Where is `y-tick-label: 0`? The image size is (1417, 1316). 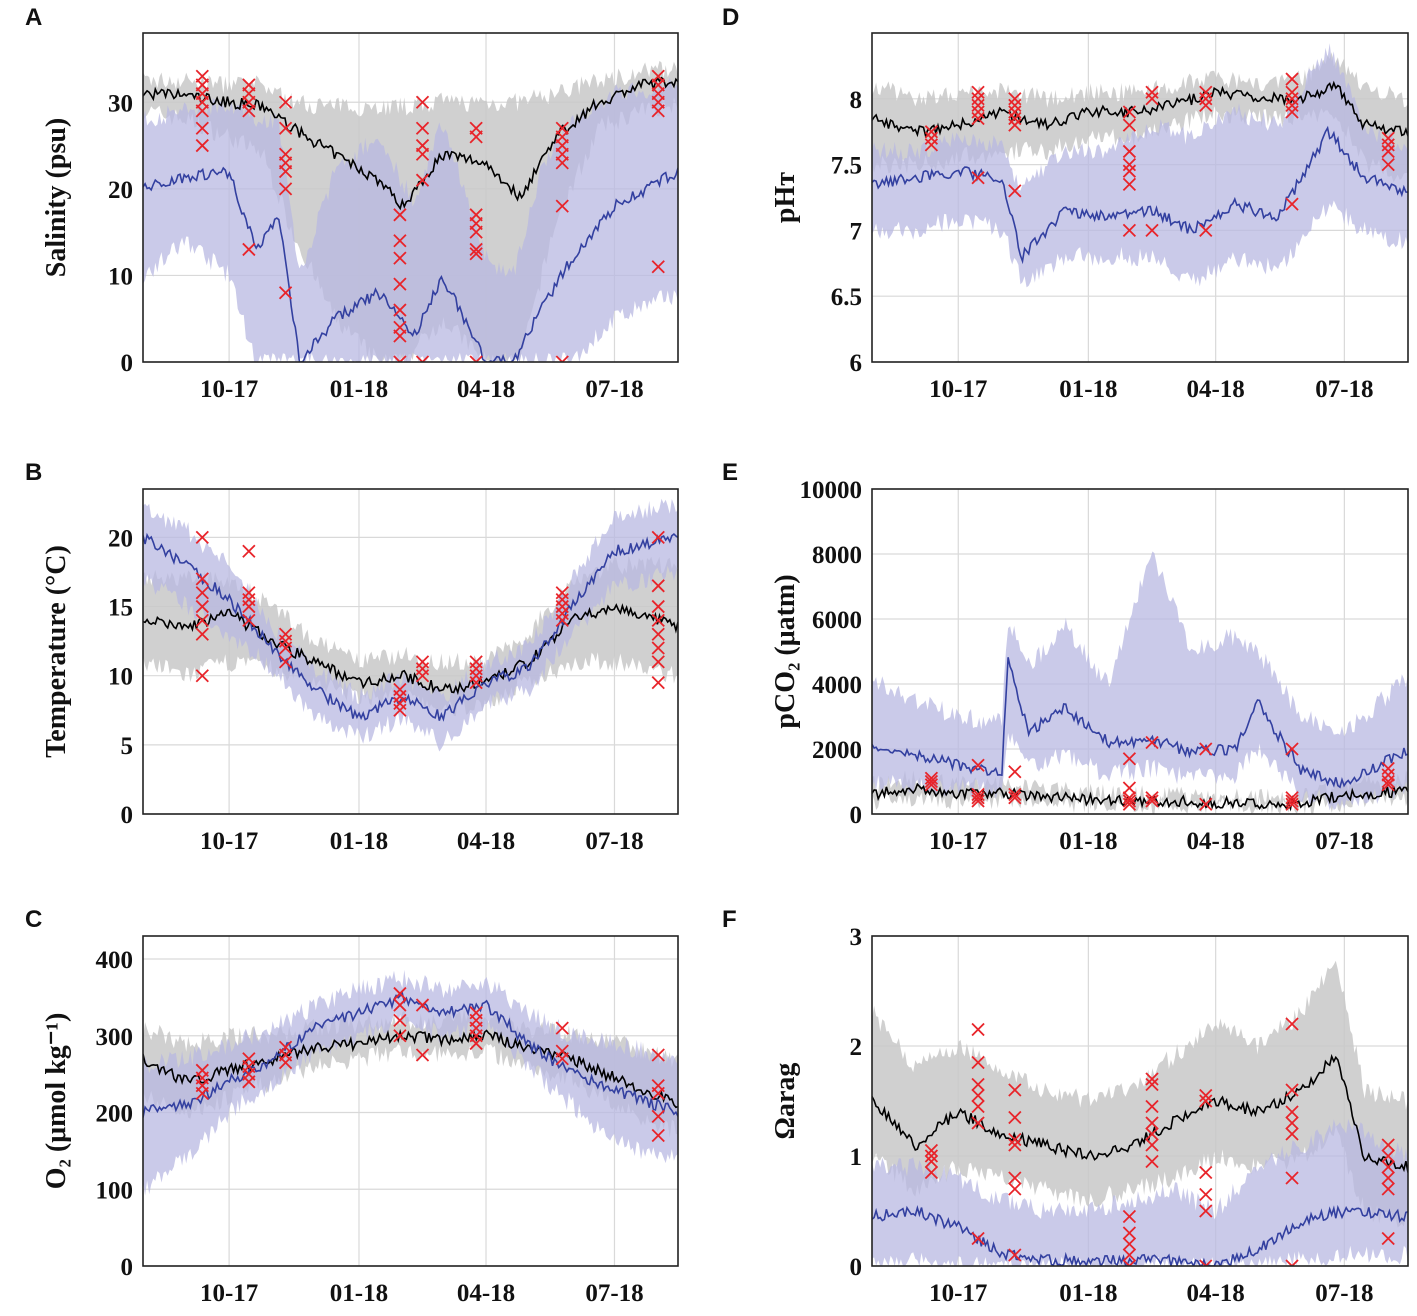
y-tick-label: 0 is located at coordinates (127, 1267).